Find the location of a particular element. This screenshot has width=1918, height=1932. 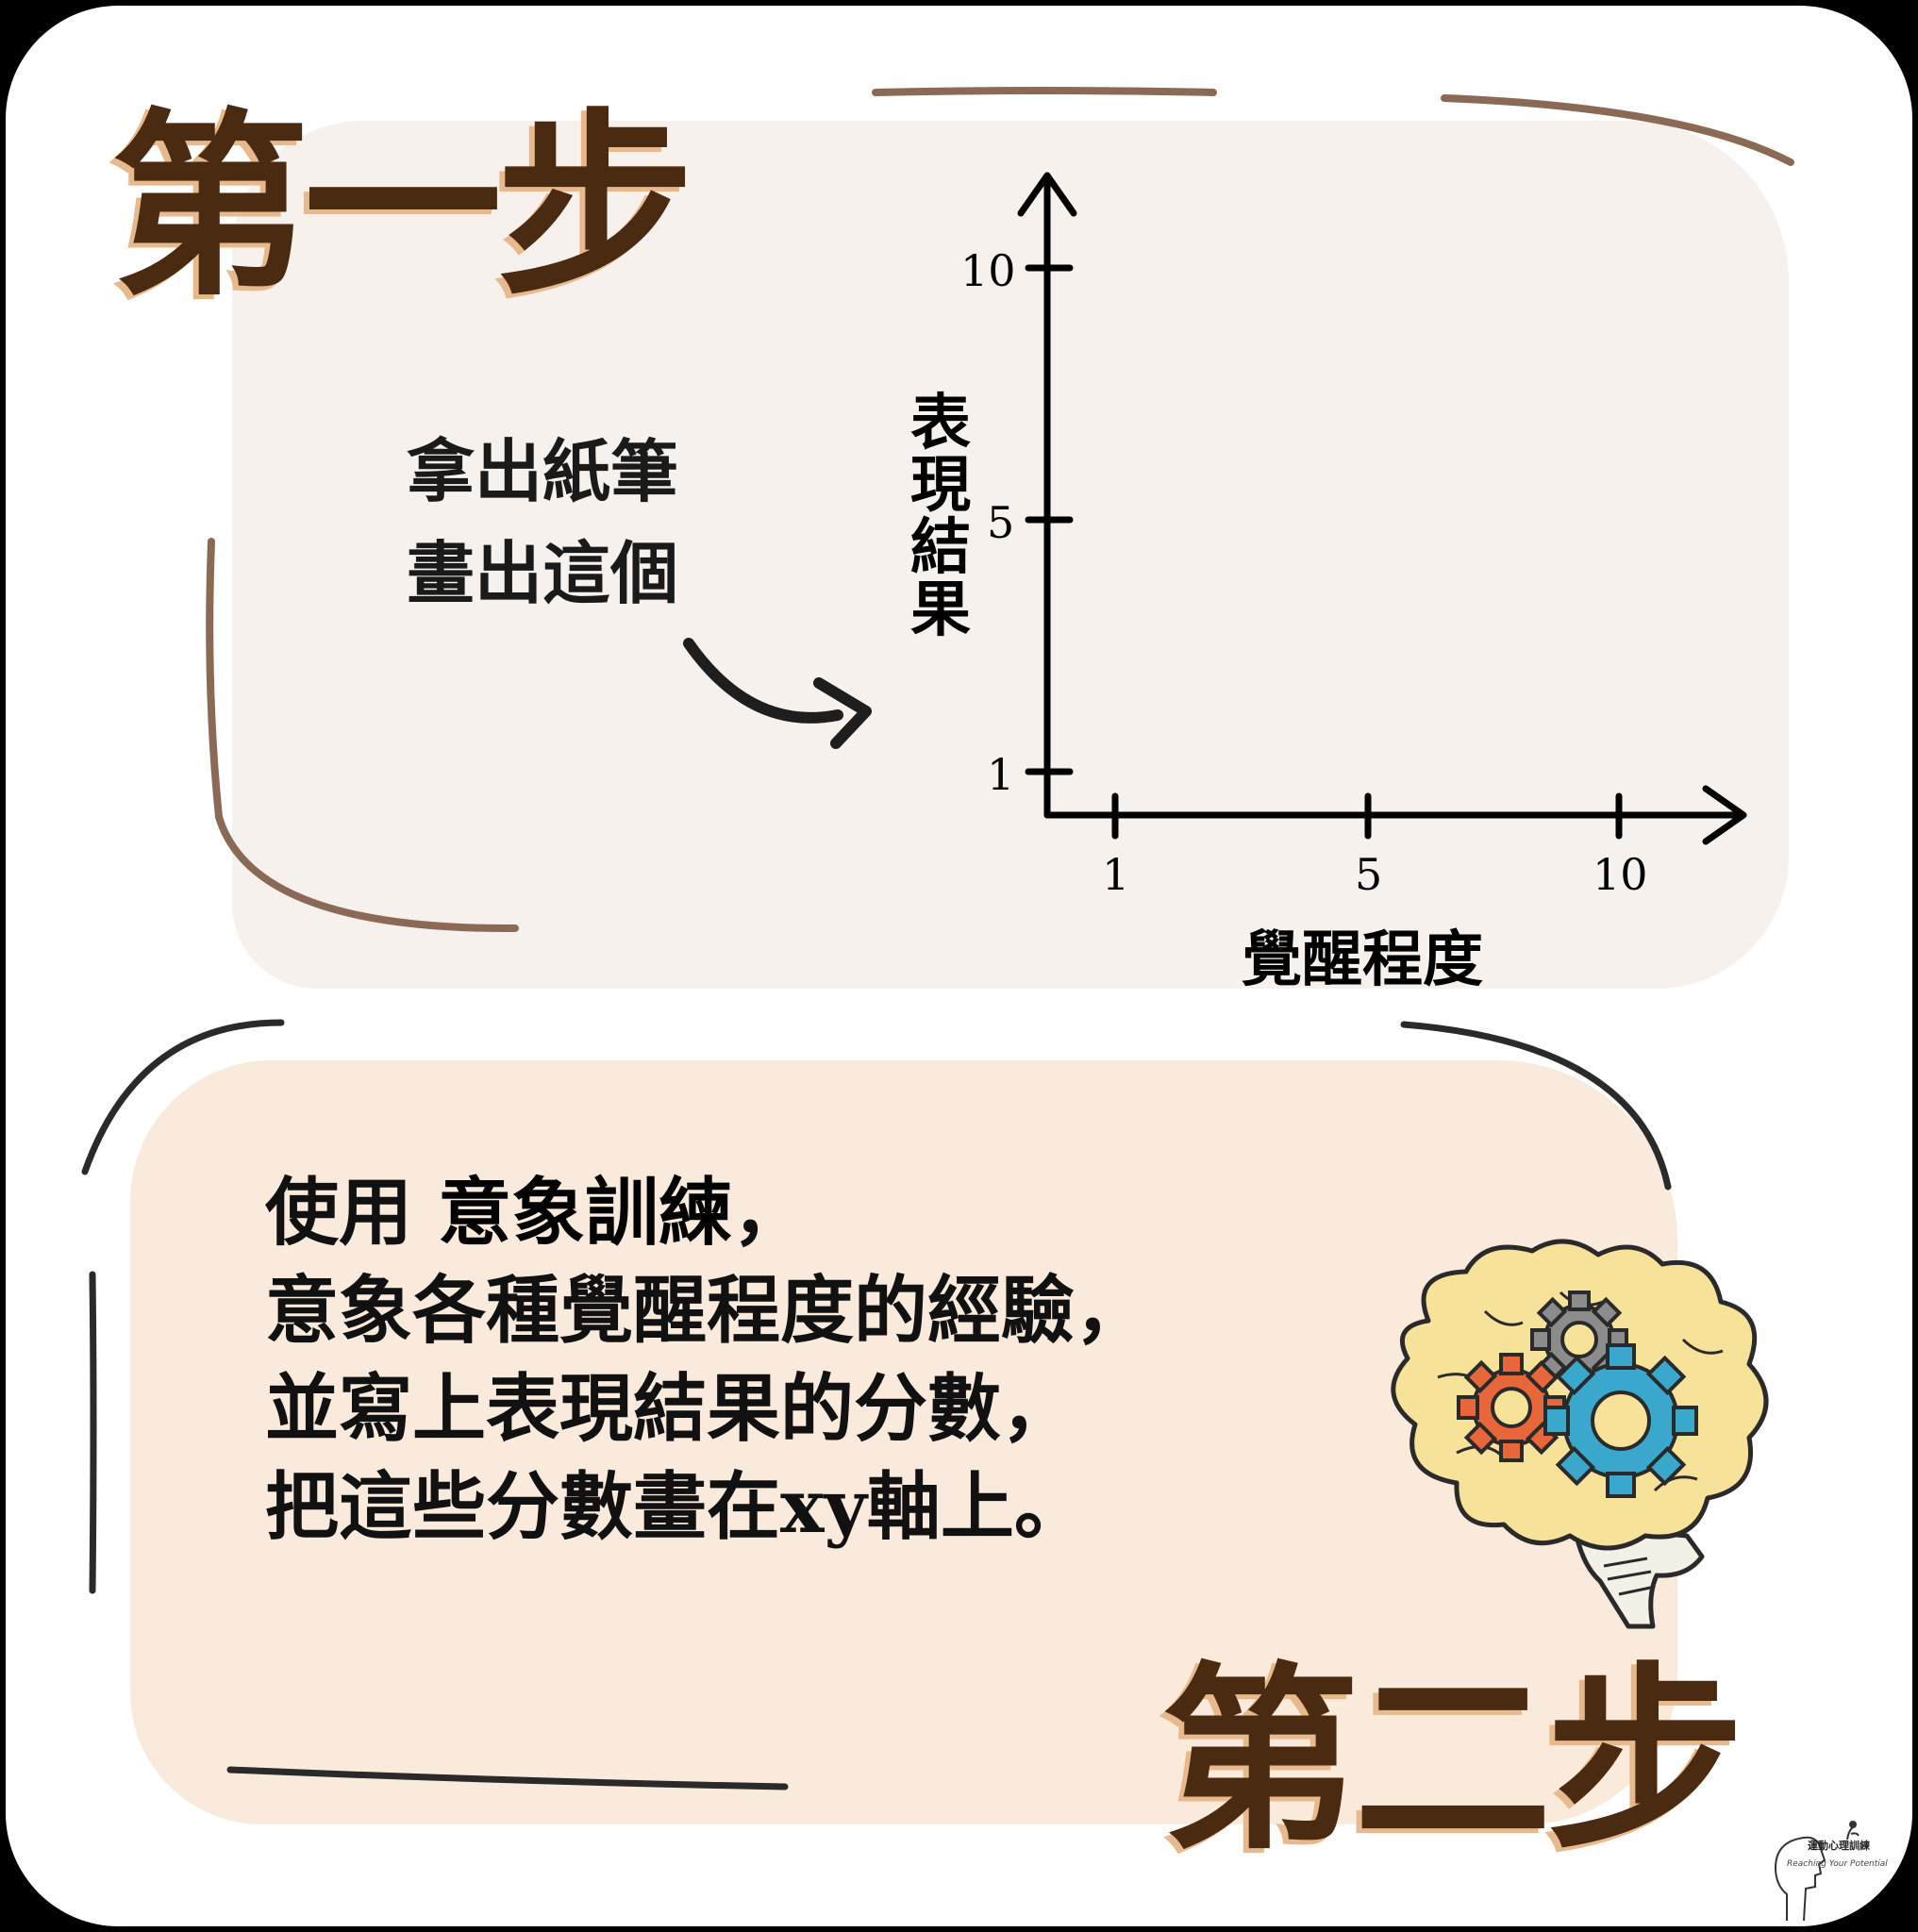

step2-line3: 並寫上表現結果的分數， is located at coordinates (671, 1409).